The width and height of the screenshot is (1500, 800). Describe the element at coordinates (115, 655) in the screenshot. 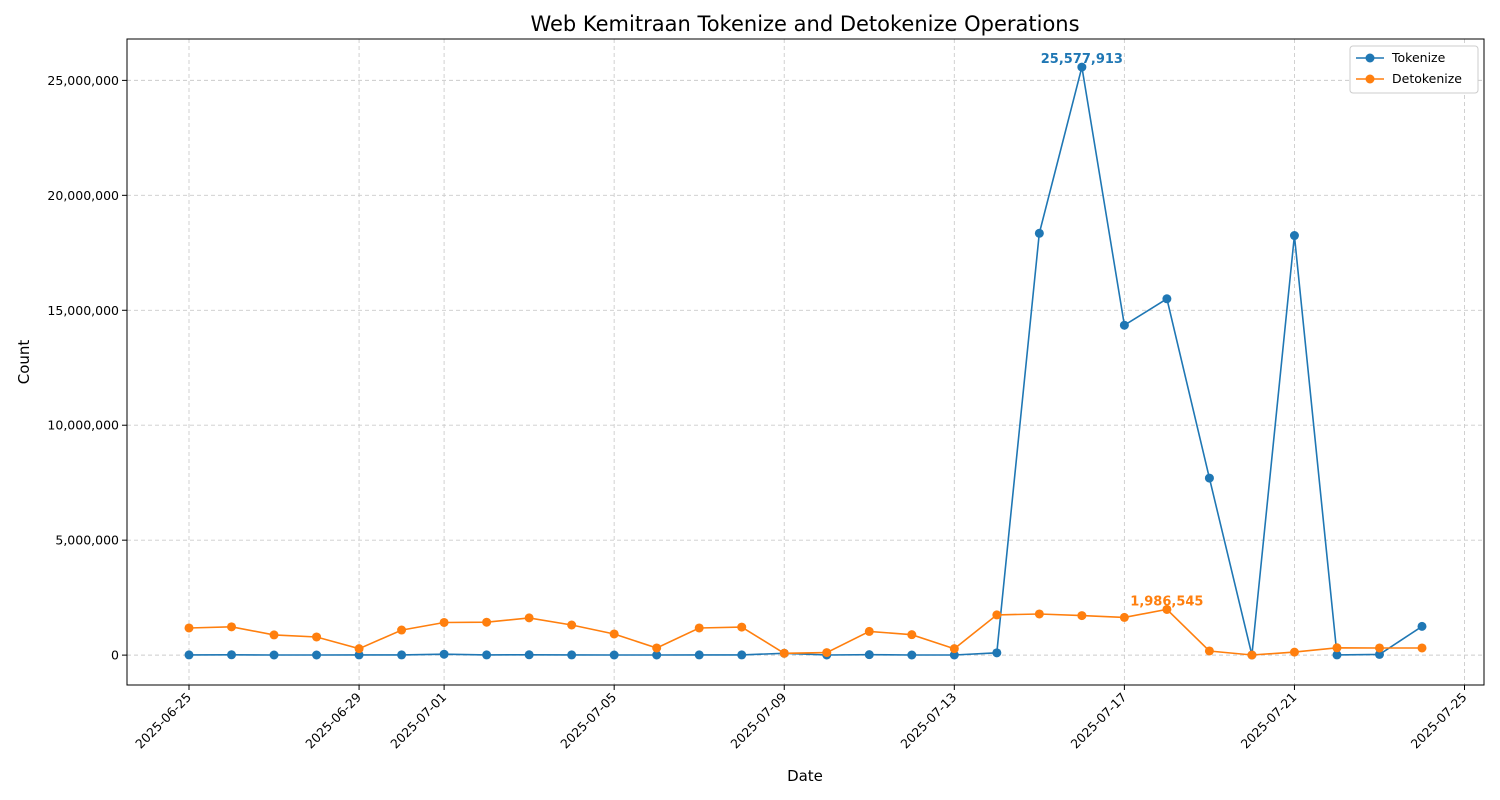

I see `y-tick-label: 0` at that location.